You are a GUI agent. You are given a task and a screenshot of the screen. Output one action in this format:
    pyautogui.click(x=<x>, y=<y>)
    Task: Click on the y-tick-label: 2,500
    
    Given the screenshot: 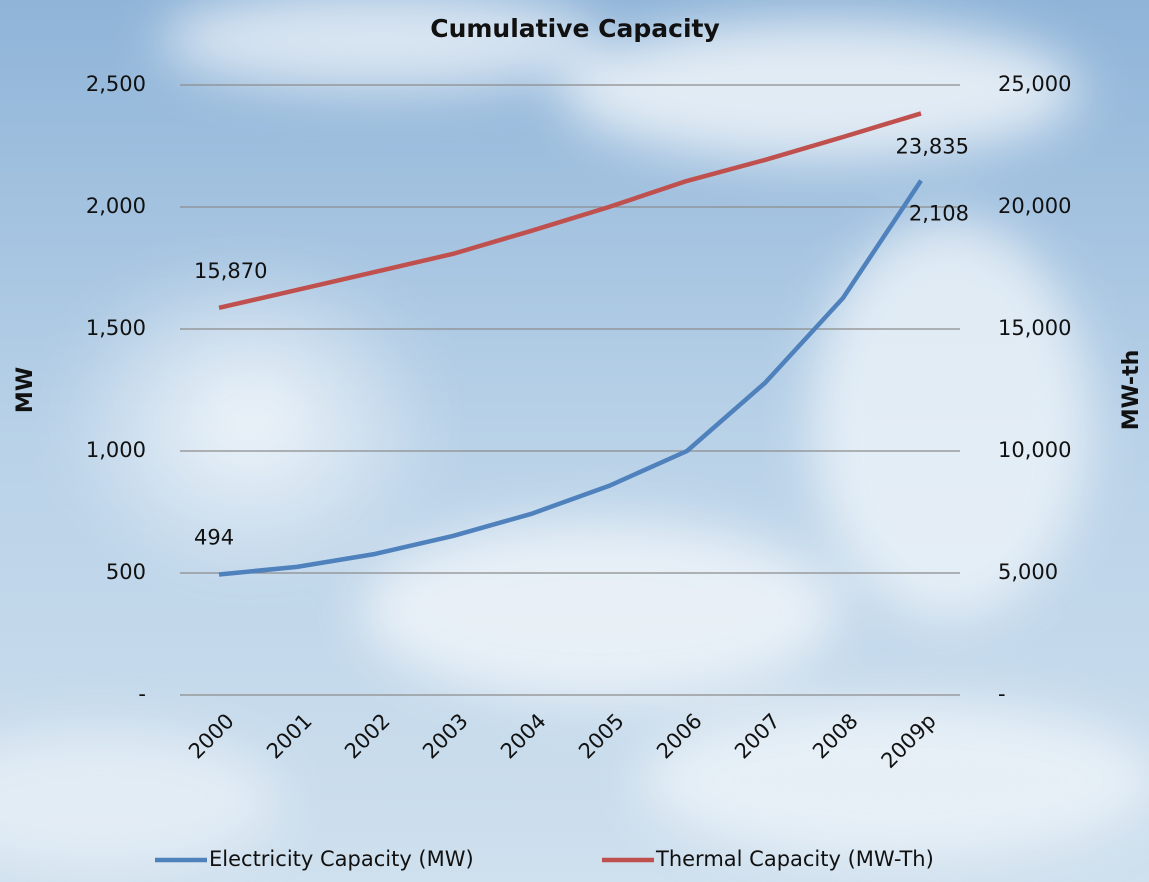 What is the action you would take?
    pyautogui.click(x=116, y=84)
    